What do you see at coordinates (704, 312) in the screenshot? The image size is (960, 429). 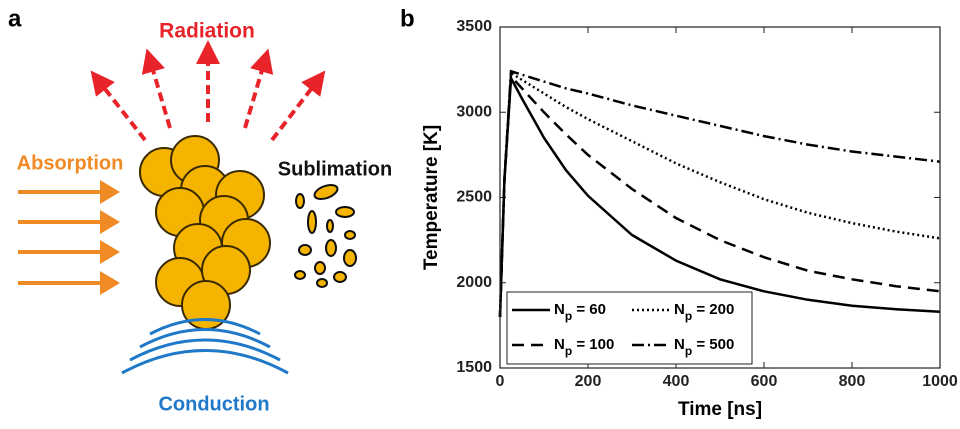 I see `legend-label: Np = 200` at bounding box center [704, 312].